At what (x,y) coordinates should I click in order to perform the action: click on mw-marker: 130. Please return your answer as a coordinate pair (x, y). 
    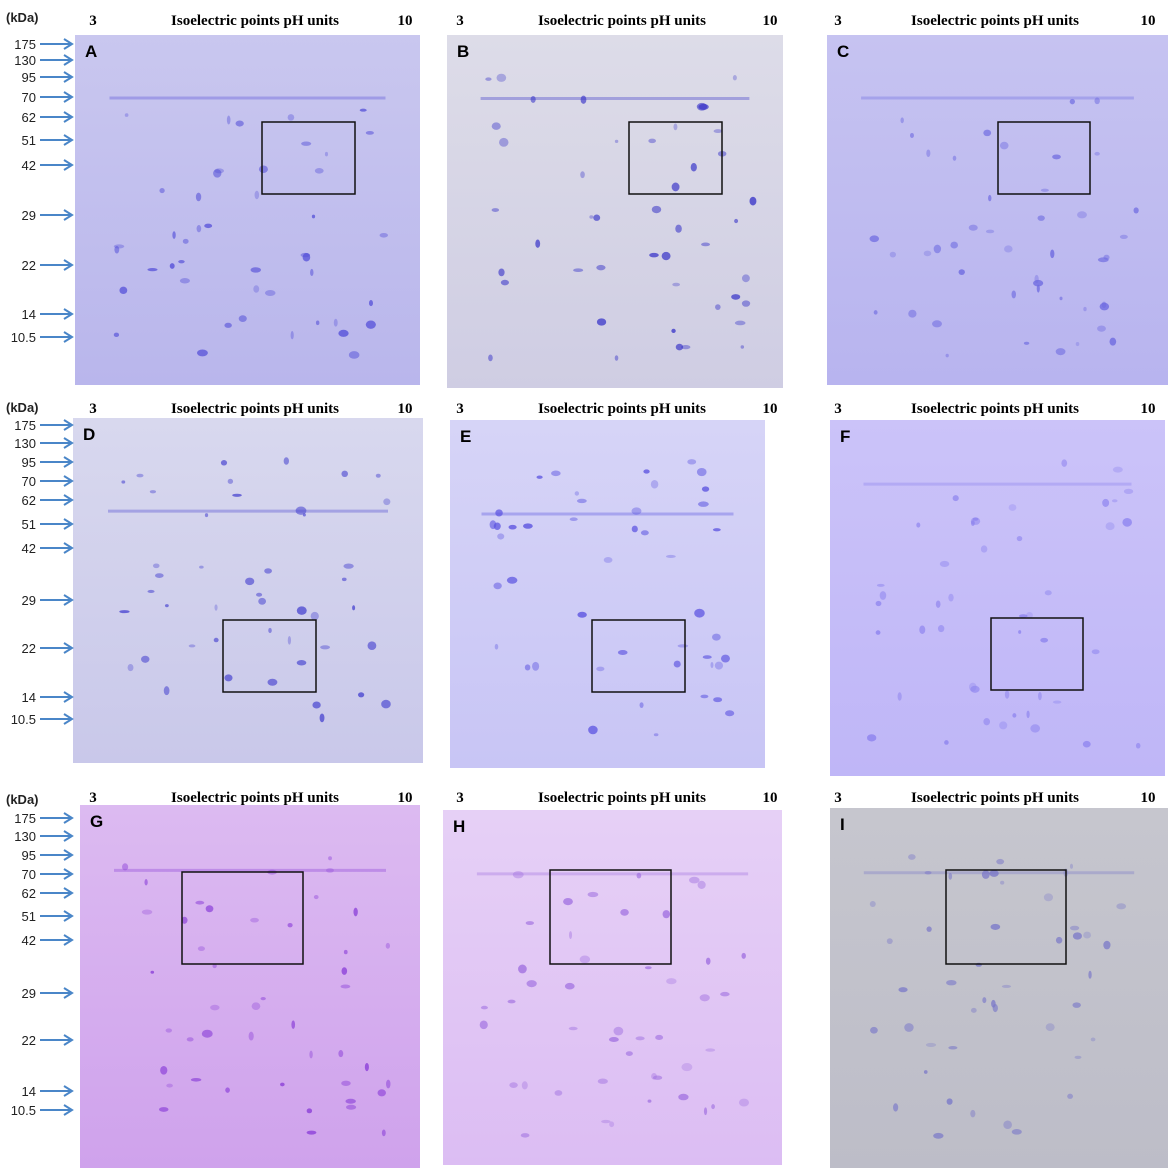
    Looking at the image, I should click on (25, 836).